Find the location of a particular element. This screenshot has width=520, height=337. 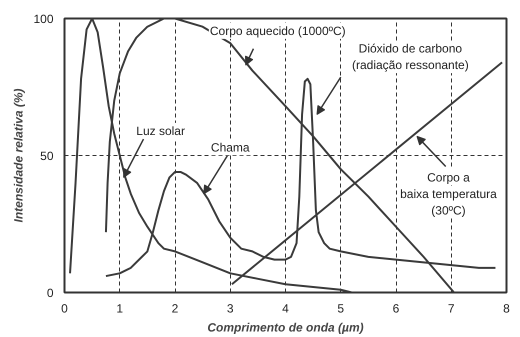

annotation: Corpo a baixa temperatura (30ºC) is located at coordinates (449, 194).